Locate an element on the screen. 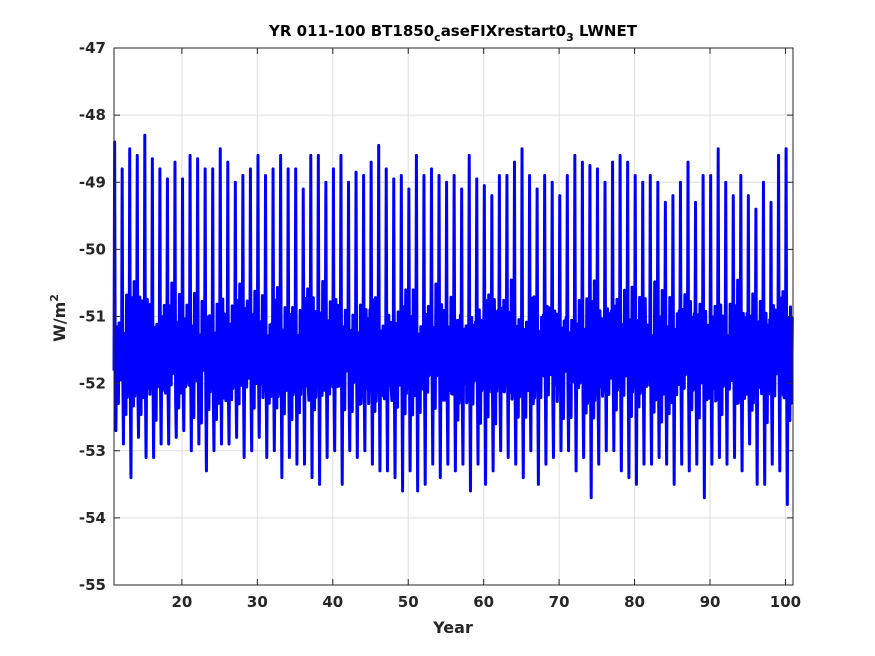 Image resolution: width=875 pixels, height=656 pixels. x-axis-label: Year is located at coordinates (452, 627).